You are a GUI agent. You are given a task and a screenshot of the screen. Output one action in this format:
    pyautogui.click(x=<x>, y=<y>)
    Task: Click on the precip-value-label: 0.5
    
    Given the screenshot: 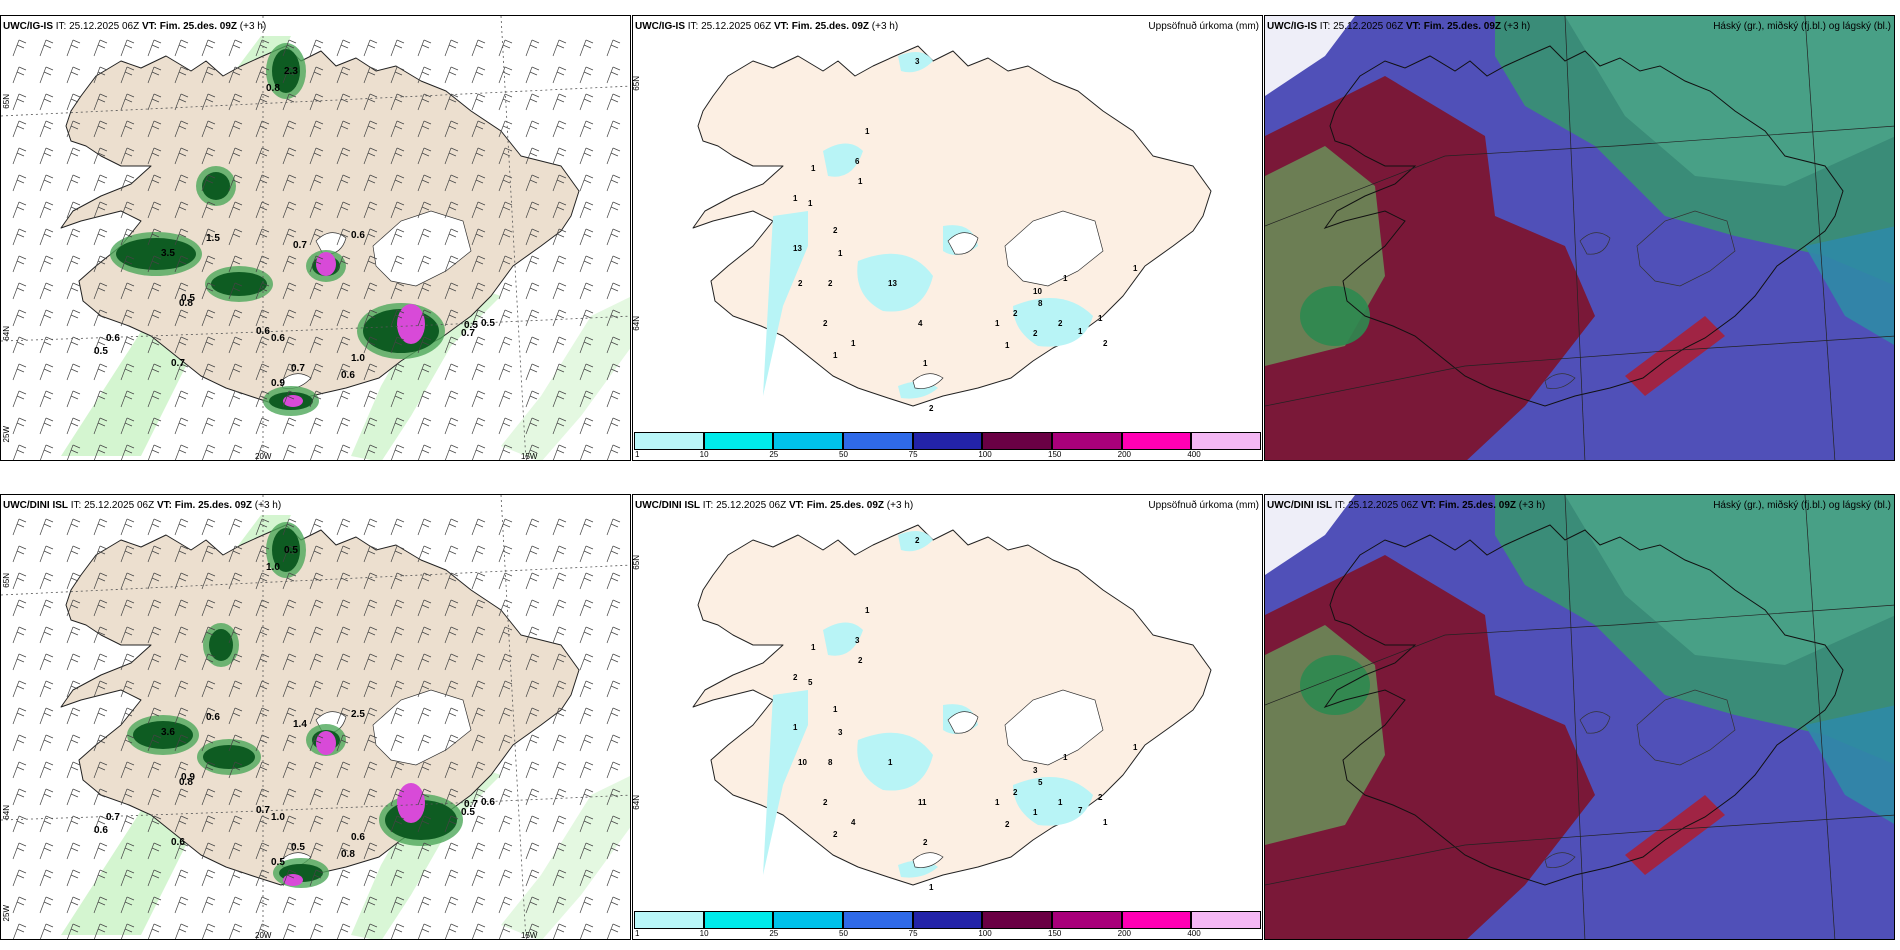 What is the action you would take?
    pyautogui.click(x=188, y=298)
    